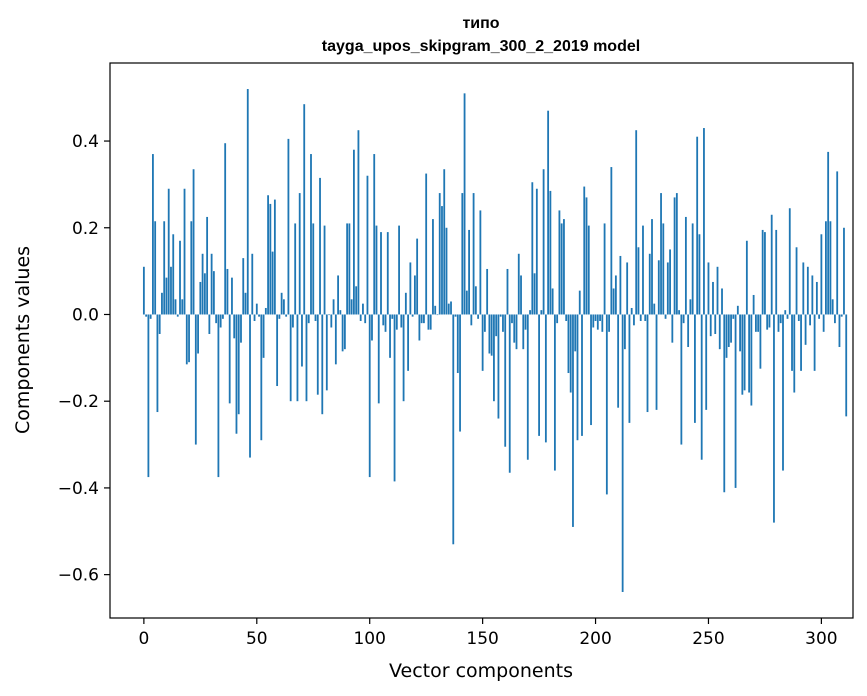 The height and width of the screenshot is (696, 867). I want to click on y-tick-label: −0.2, so click(78, 402).